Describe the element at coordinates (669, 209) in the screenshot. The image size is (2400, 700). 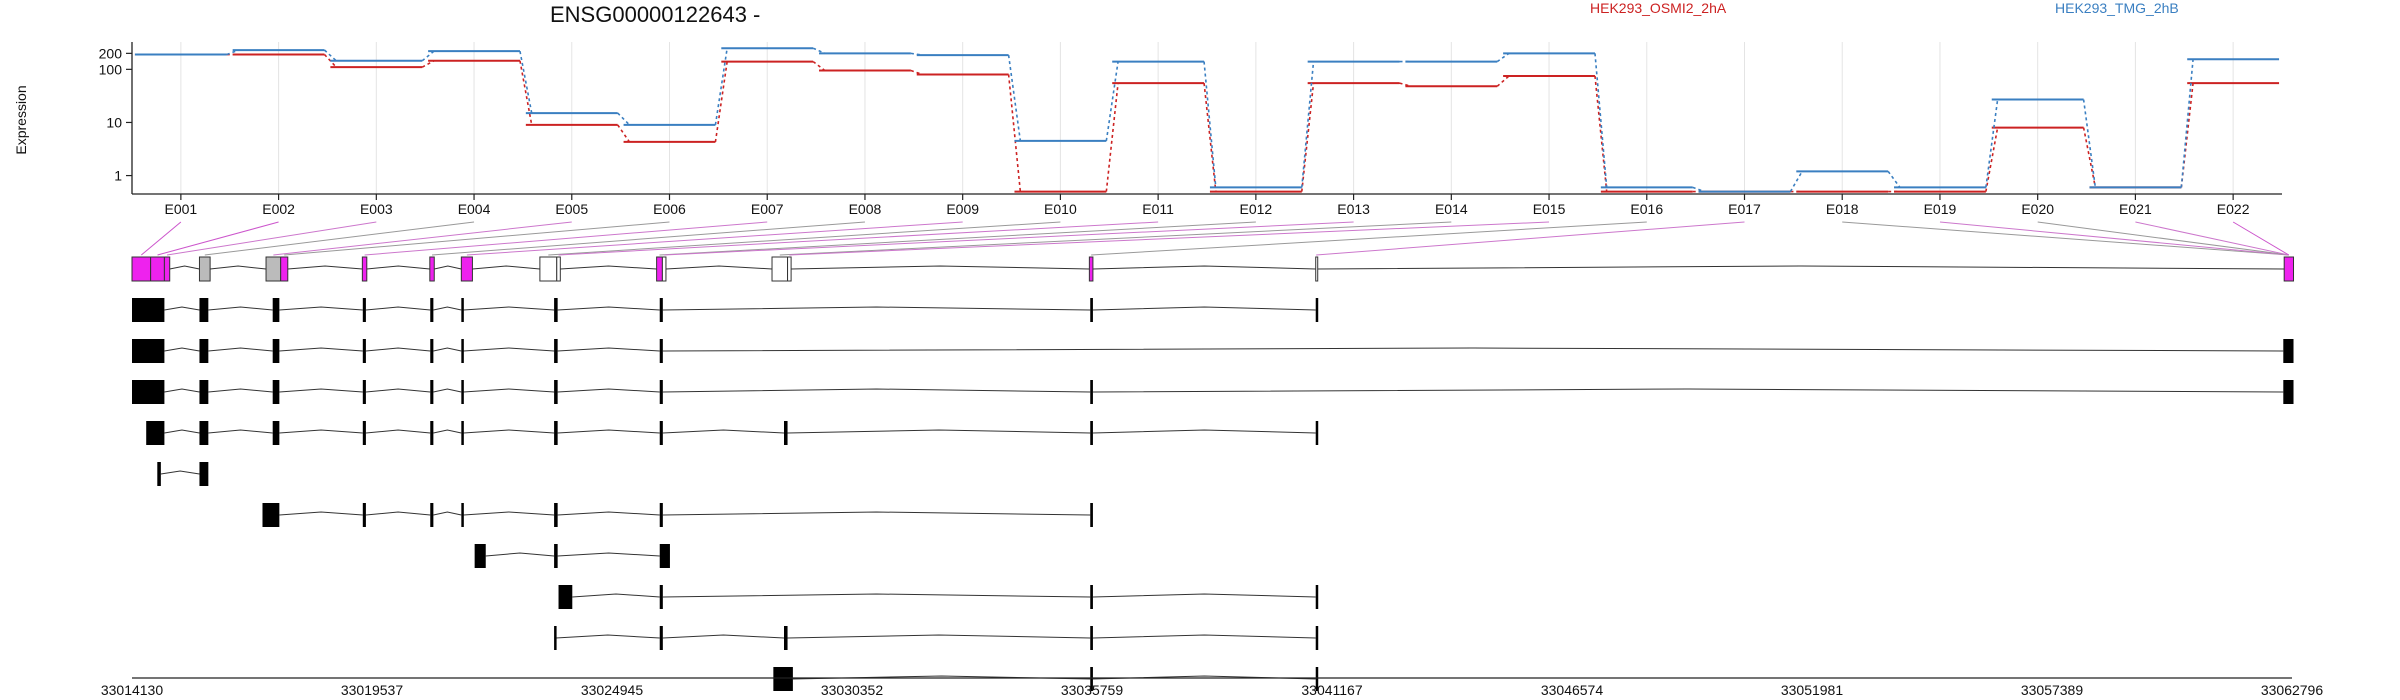
I see `x-tick-label-e006: E006` at that location.